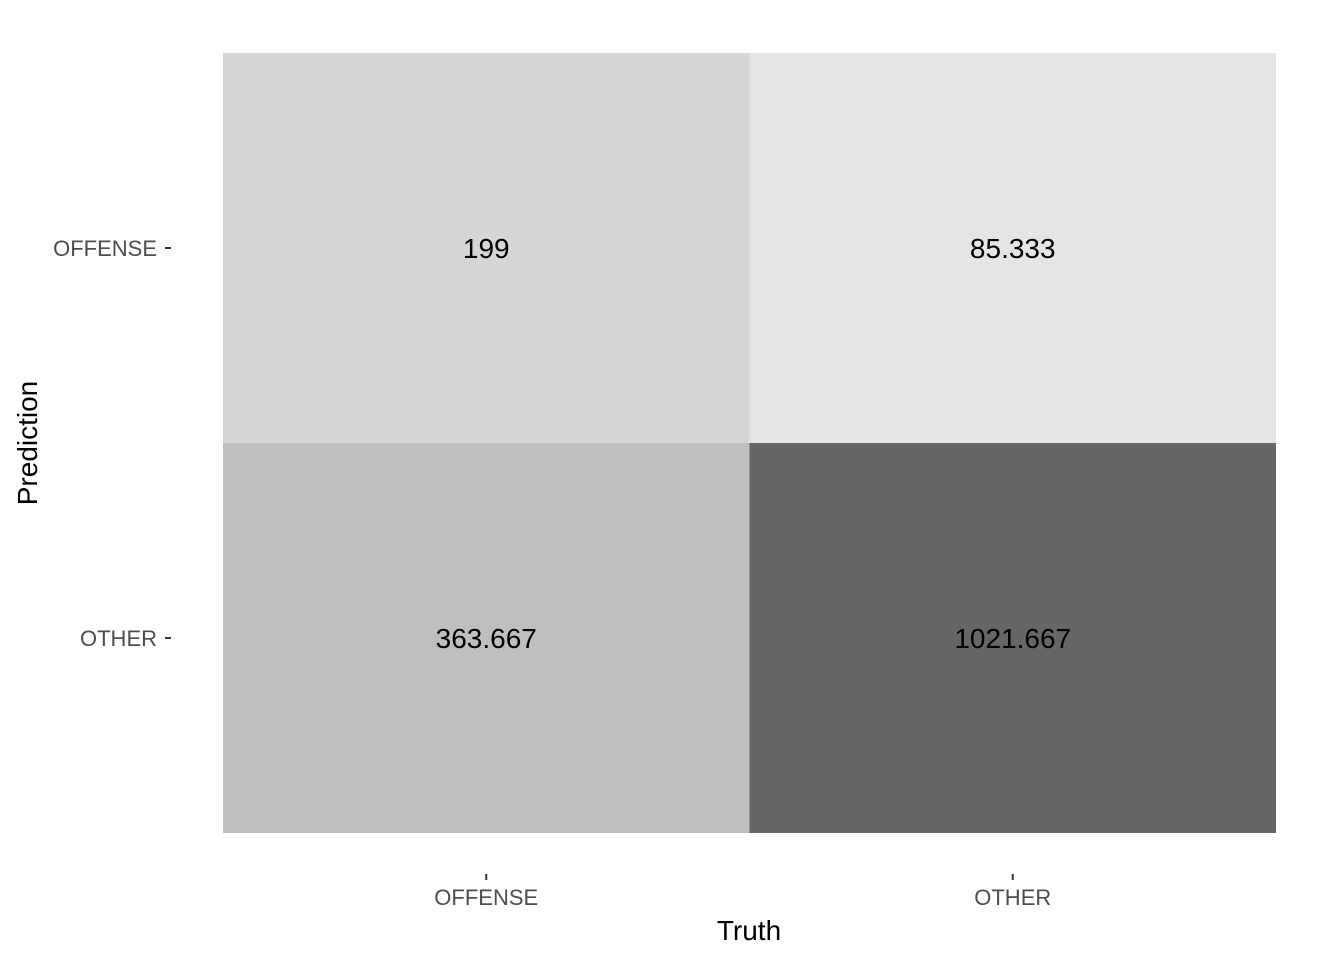  I want to click on cell-value-pred-other-truth-other: 1021.667, so click(1012, 638).